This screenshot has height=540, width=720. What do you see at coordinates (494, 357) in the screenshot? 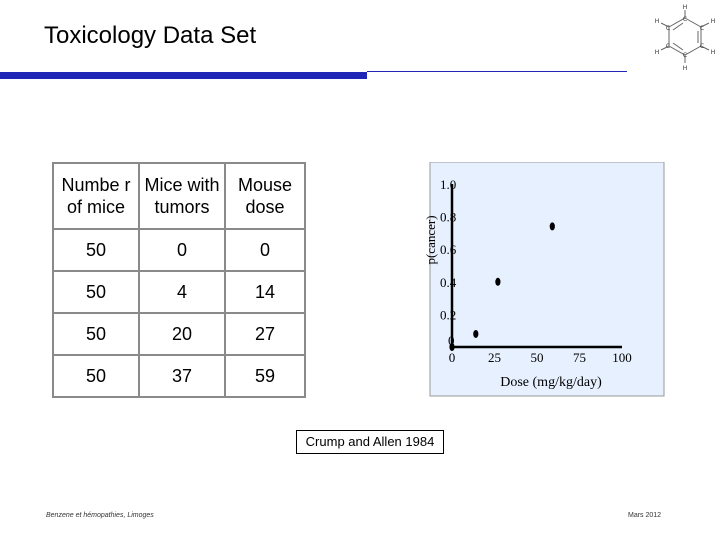
I see `x-tick-label: 25` at bounding box center [494, 357].